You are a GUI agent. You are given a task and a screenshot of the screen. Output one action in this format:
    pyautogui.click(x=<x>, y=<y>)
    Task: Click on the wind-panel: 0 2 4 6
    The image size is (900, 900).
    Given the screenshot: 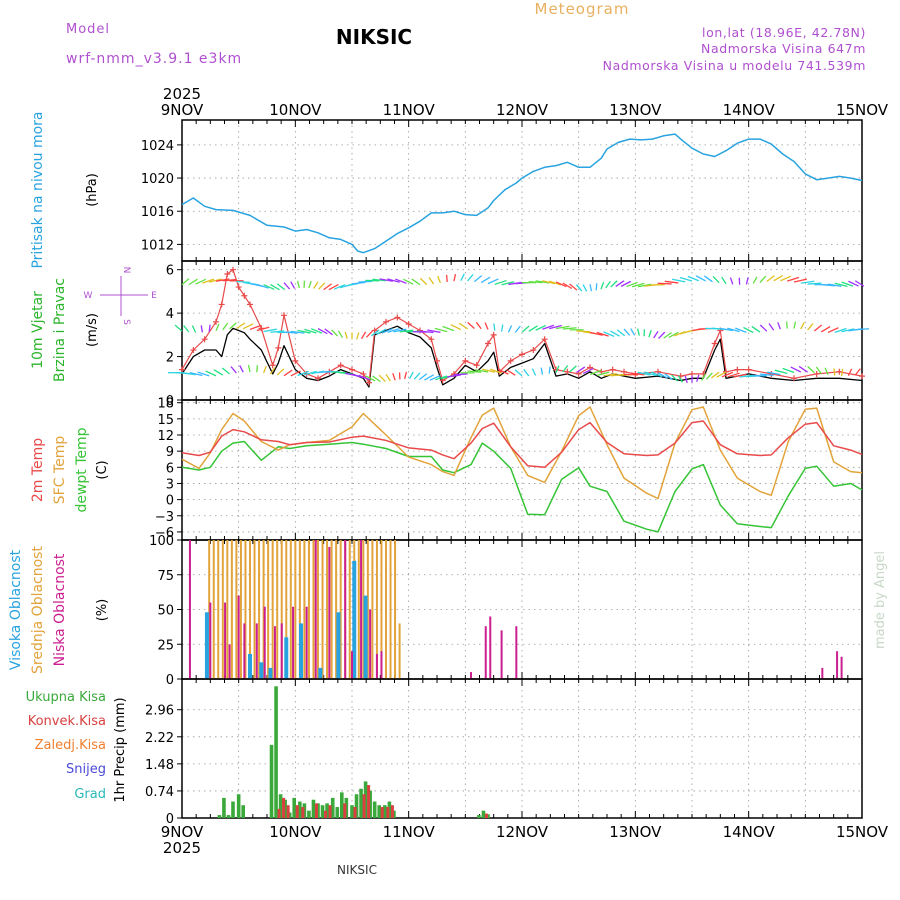 What is the action you would take?
    pyautogui.click(x=518, y=334)
    